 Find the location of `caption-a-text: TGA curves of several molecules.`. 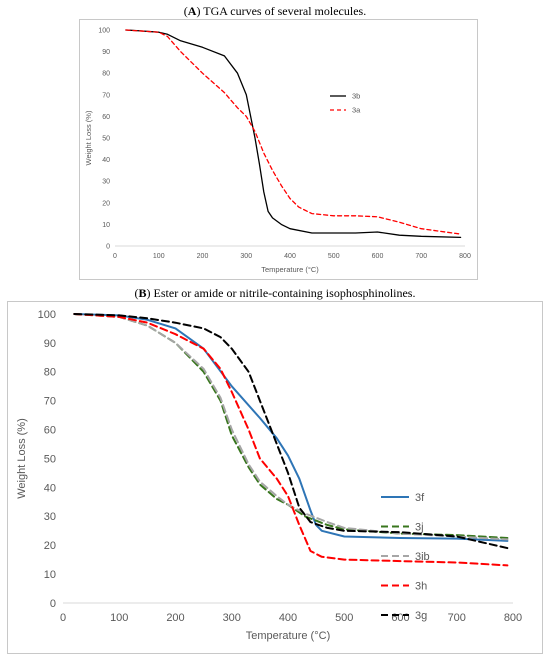

caption-a-text: TGA curves of several molecules. is located at coordinates (283, 11).